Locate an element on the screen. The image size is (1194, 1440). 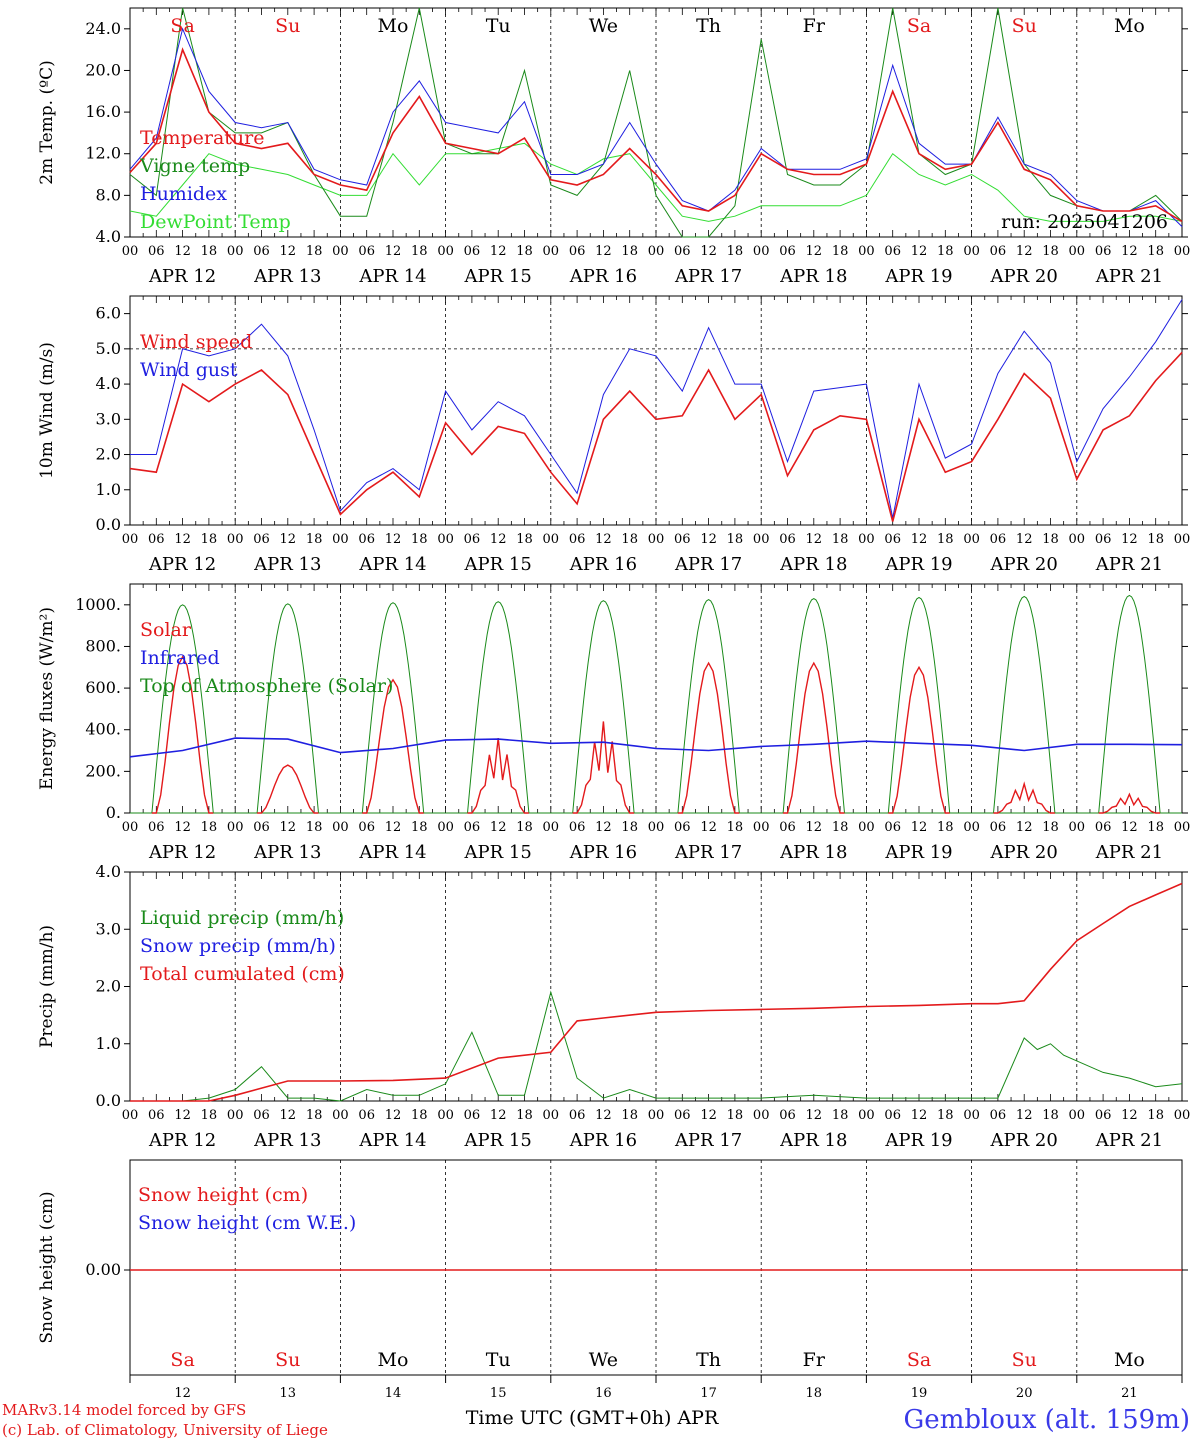
toa-solar-curve is located at coordinates (919, 705).